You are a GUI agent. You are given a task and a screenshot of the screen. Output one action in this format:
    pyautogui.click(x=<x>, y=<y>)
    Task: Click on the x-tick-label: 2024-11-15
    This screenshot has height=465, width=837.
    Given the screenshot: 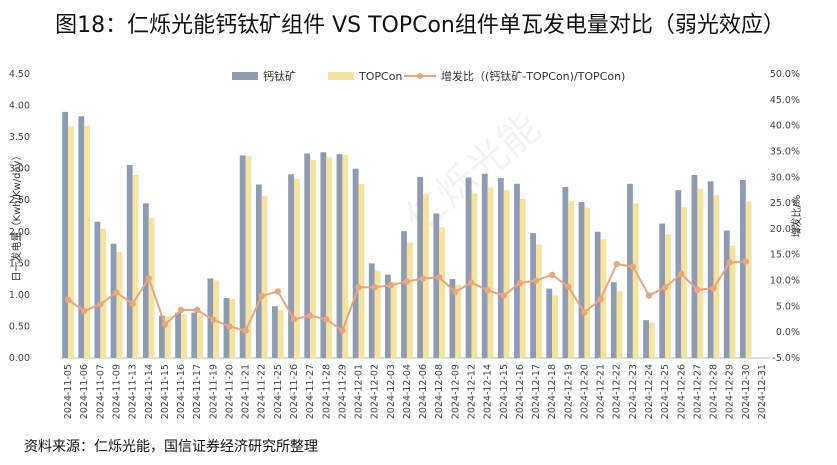 What is the action you would take?
    pyautogui.click(x=165, y=391)
    